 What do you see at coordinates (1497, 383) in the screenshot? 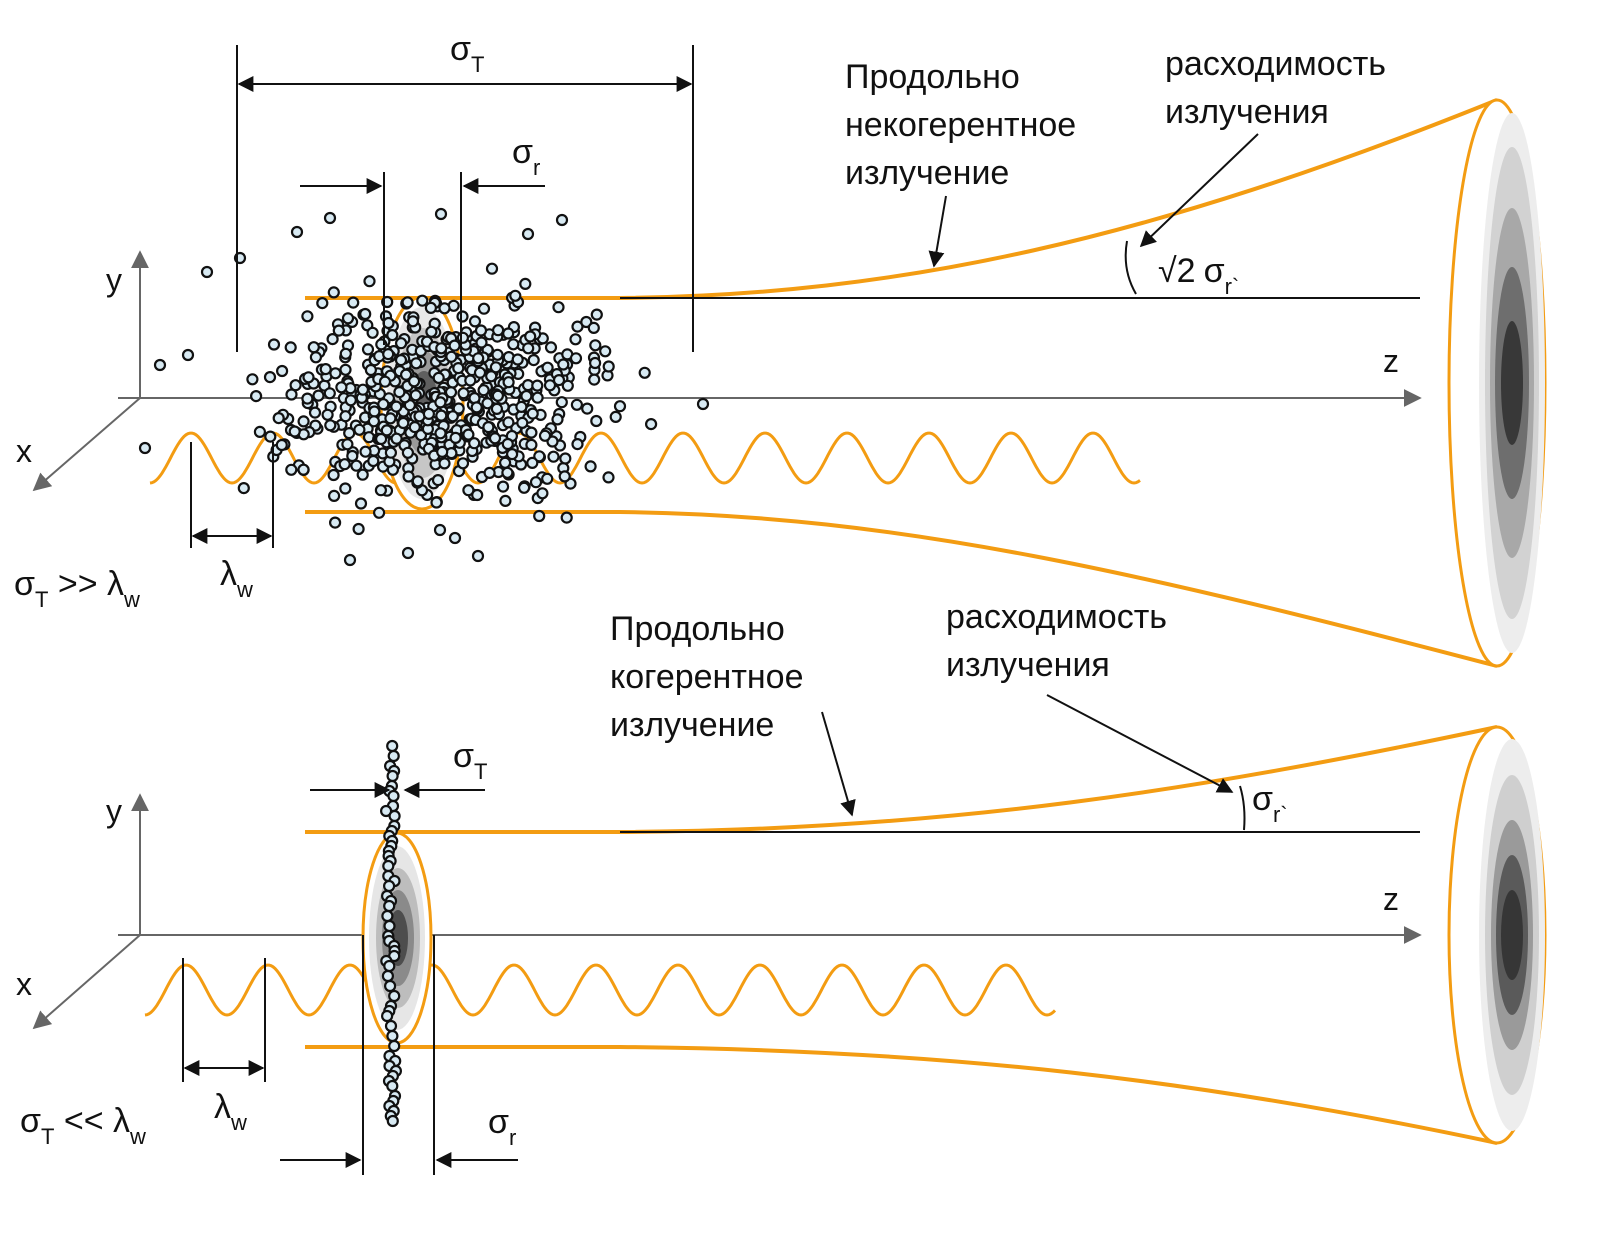
I see `top-far-field-screen` at bounding box center [1497, 383].